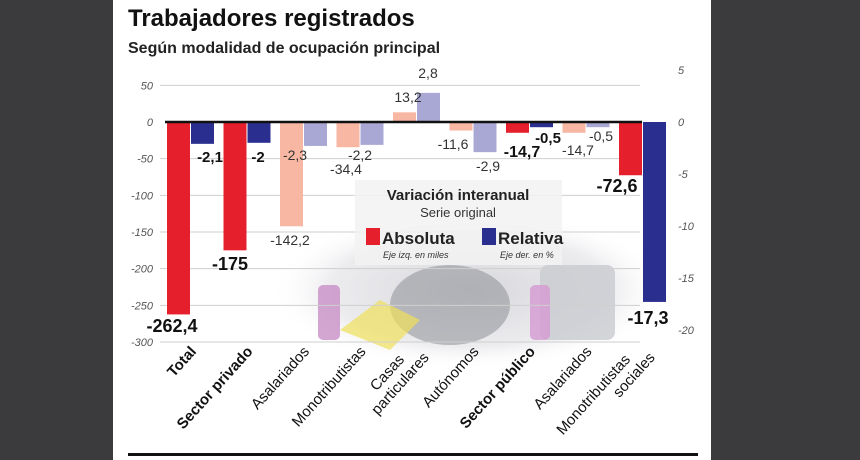  What do you see at coordinates (142, 196) in the screenshot?
I see `left-axis-tick: -100` at bounding box center [142, 196].